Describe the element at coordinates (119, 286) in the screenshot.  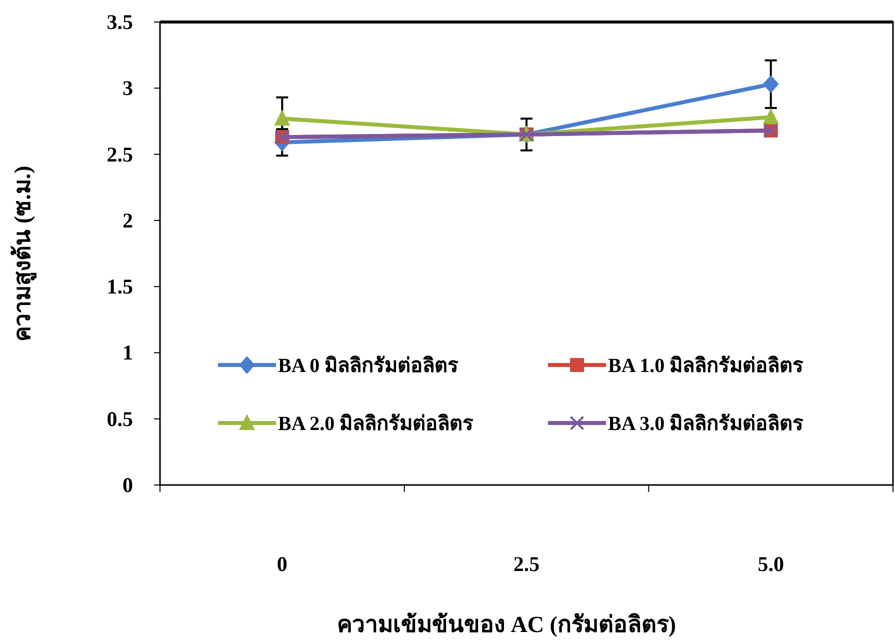
I see `y-tick-label: 1.5` at that location.